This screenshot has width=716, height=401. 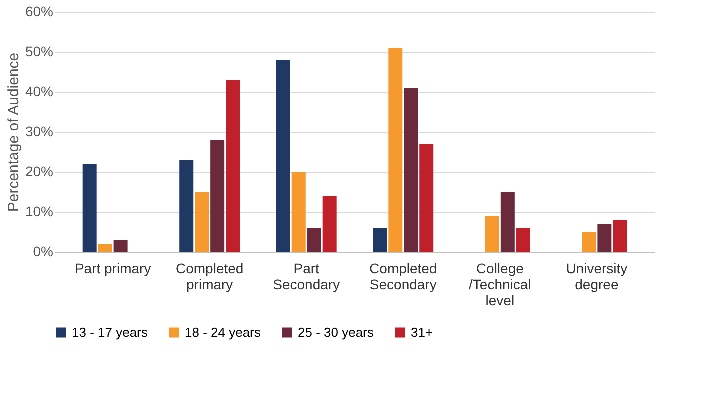 What do you see at coordinates (43, 252) in the screenshot?
I see `y-tick-label: 0%` at bounding box center [43, 252].